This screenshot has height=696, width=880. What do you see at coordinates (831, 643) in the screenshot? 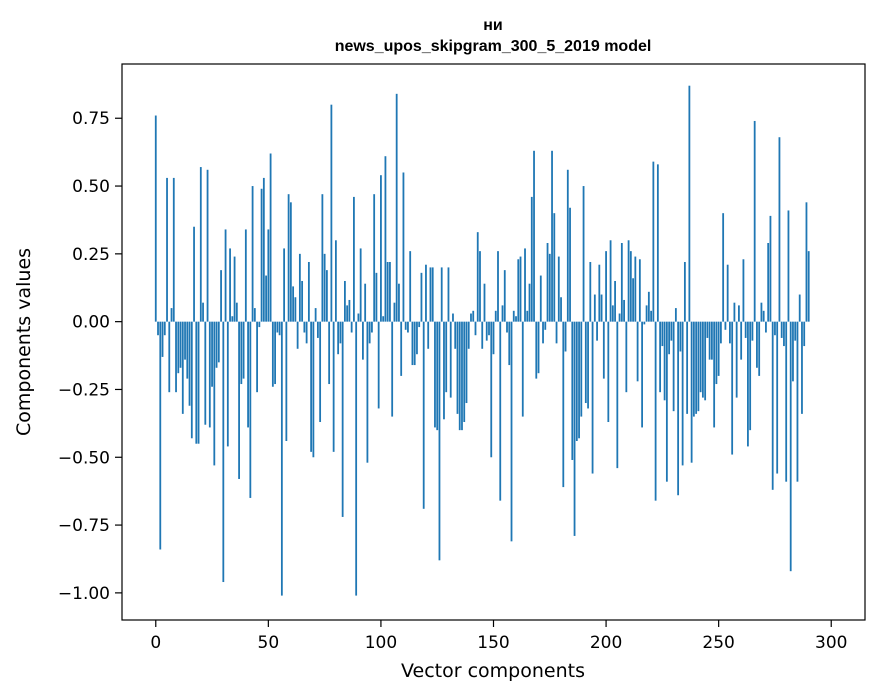
I see `x-tick-label: 300` at bounding box center [831, 643].